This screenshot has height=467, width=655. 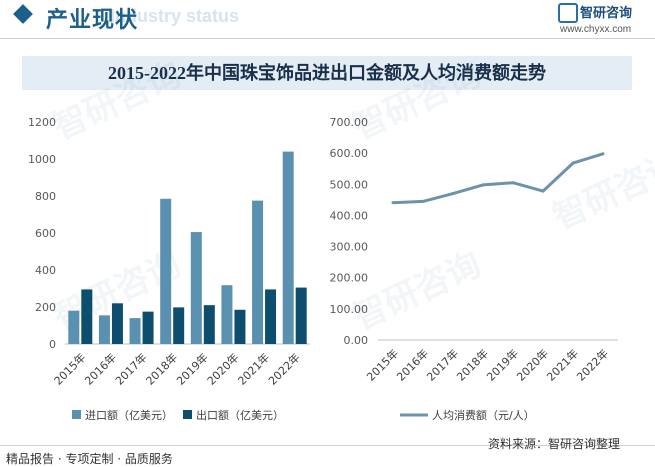 What do you see at coordinates (356, 340) in the screenshot?
I see `line-y-tick-label: 0.00` at bounding box center [356, 340].